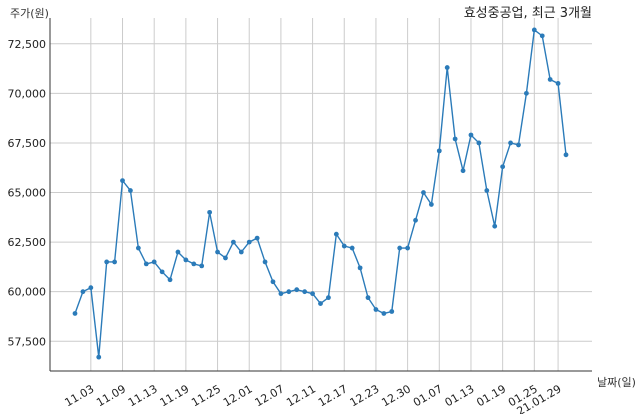 This screenshot has width=640, height=418. Describe the element at coordinates (27, 242) in the screenshot. I see `y-tick-label: 62,500` at that location.